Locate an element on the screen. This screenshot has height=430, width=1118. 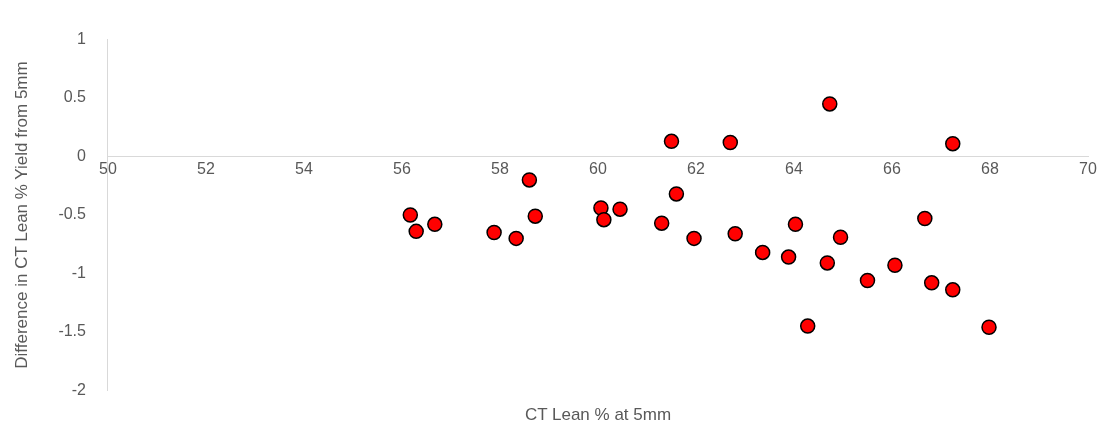
y-tick-label: 0 is located at coordinates (82, 155).